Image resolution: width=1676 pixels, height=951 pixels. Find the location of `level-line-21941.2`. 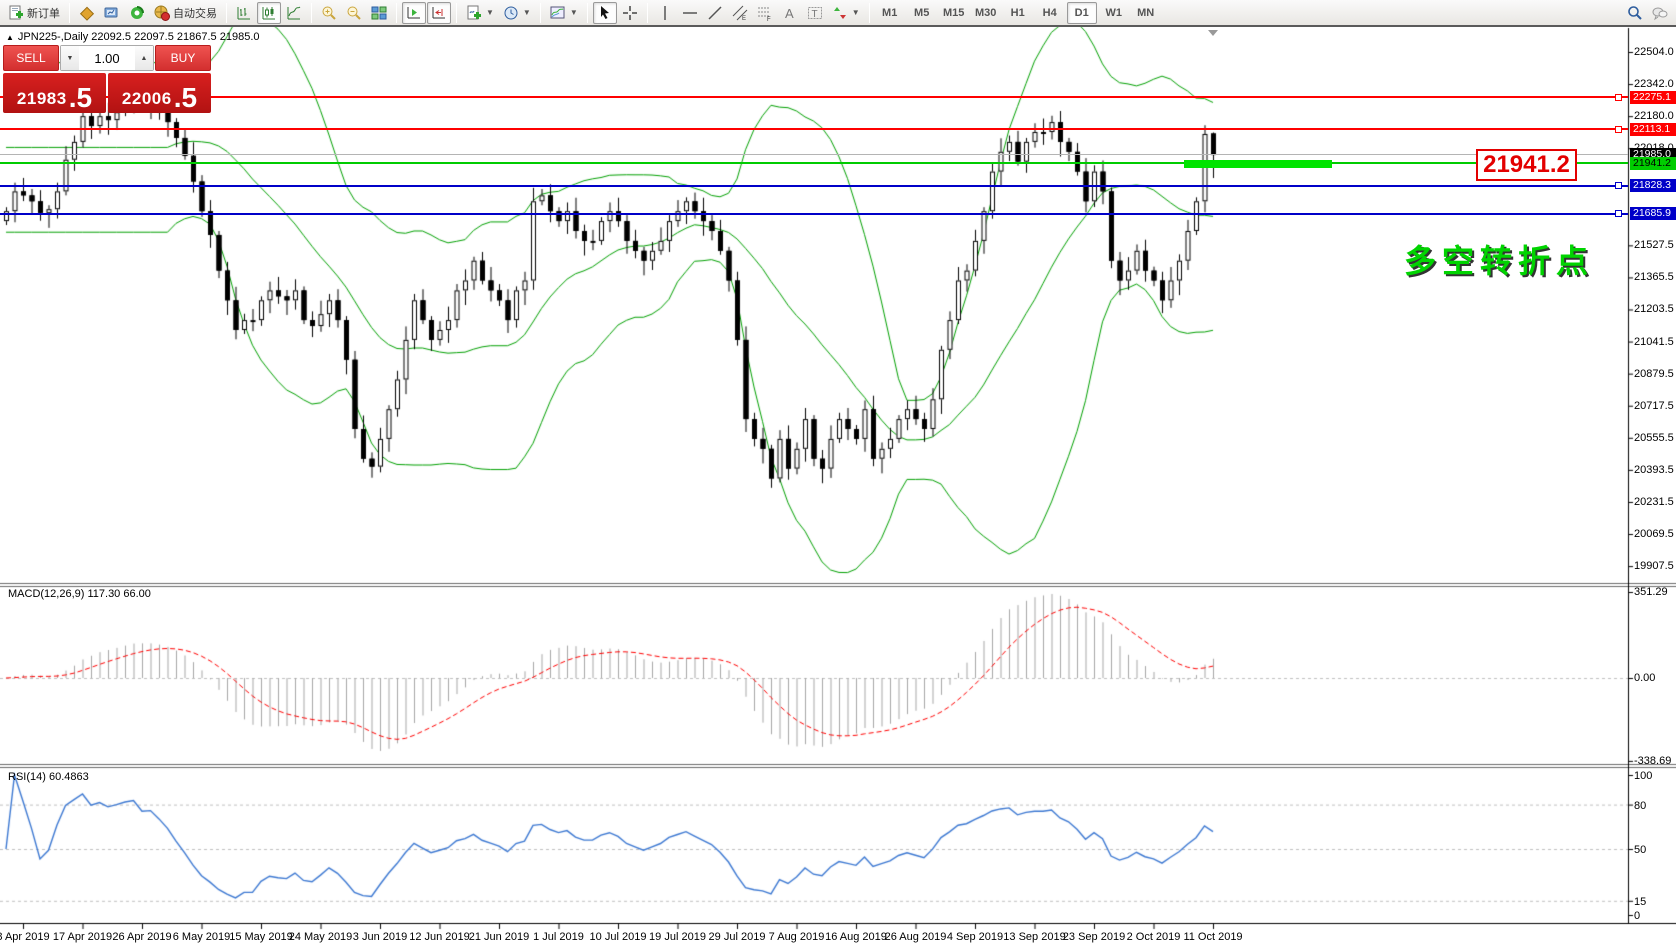

level-line-21941.2 is located at coordinates (814, 163).